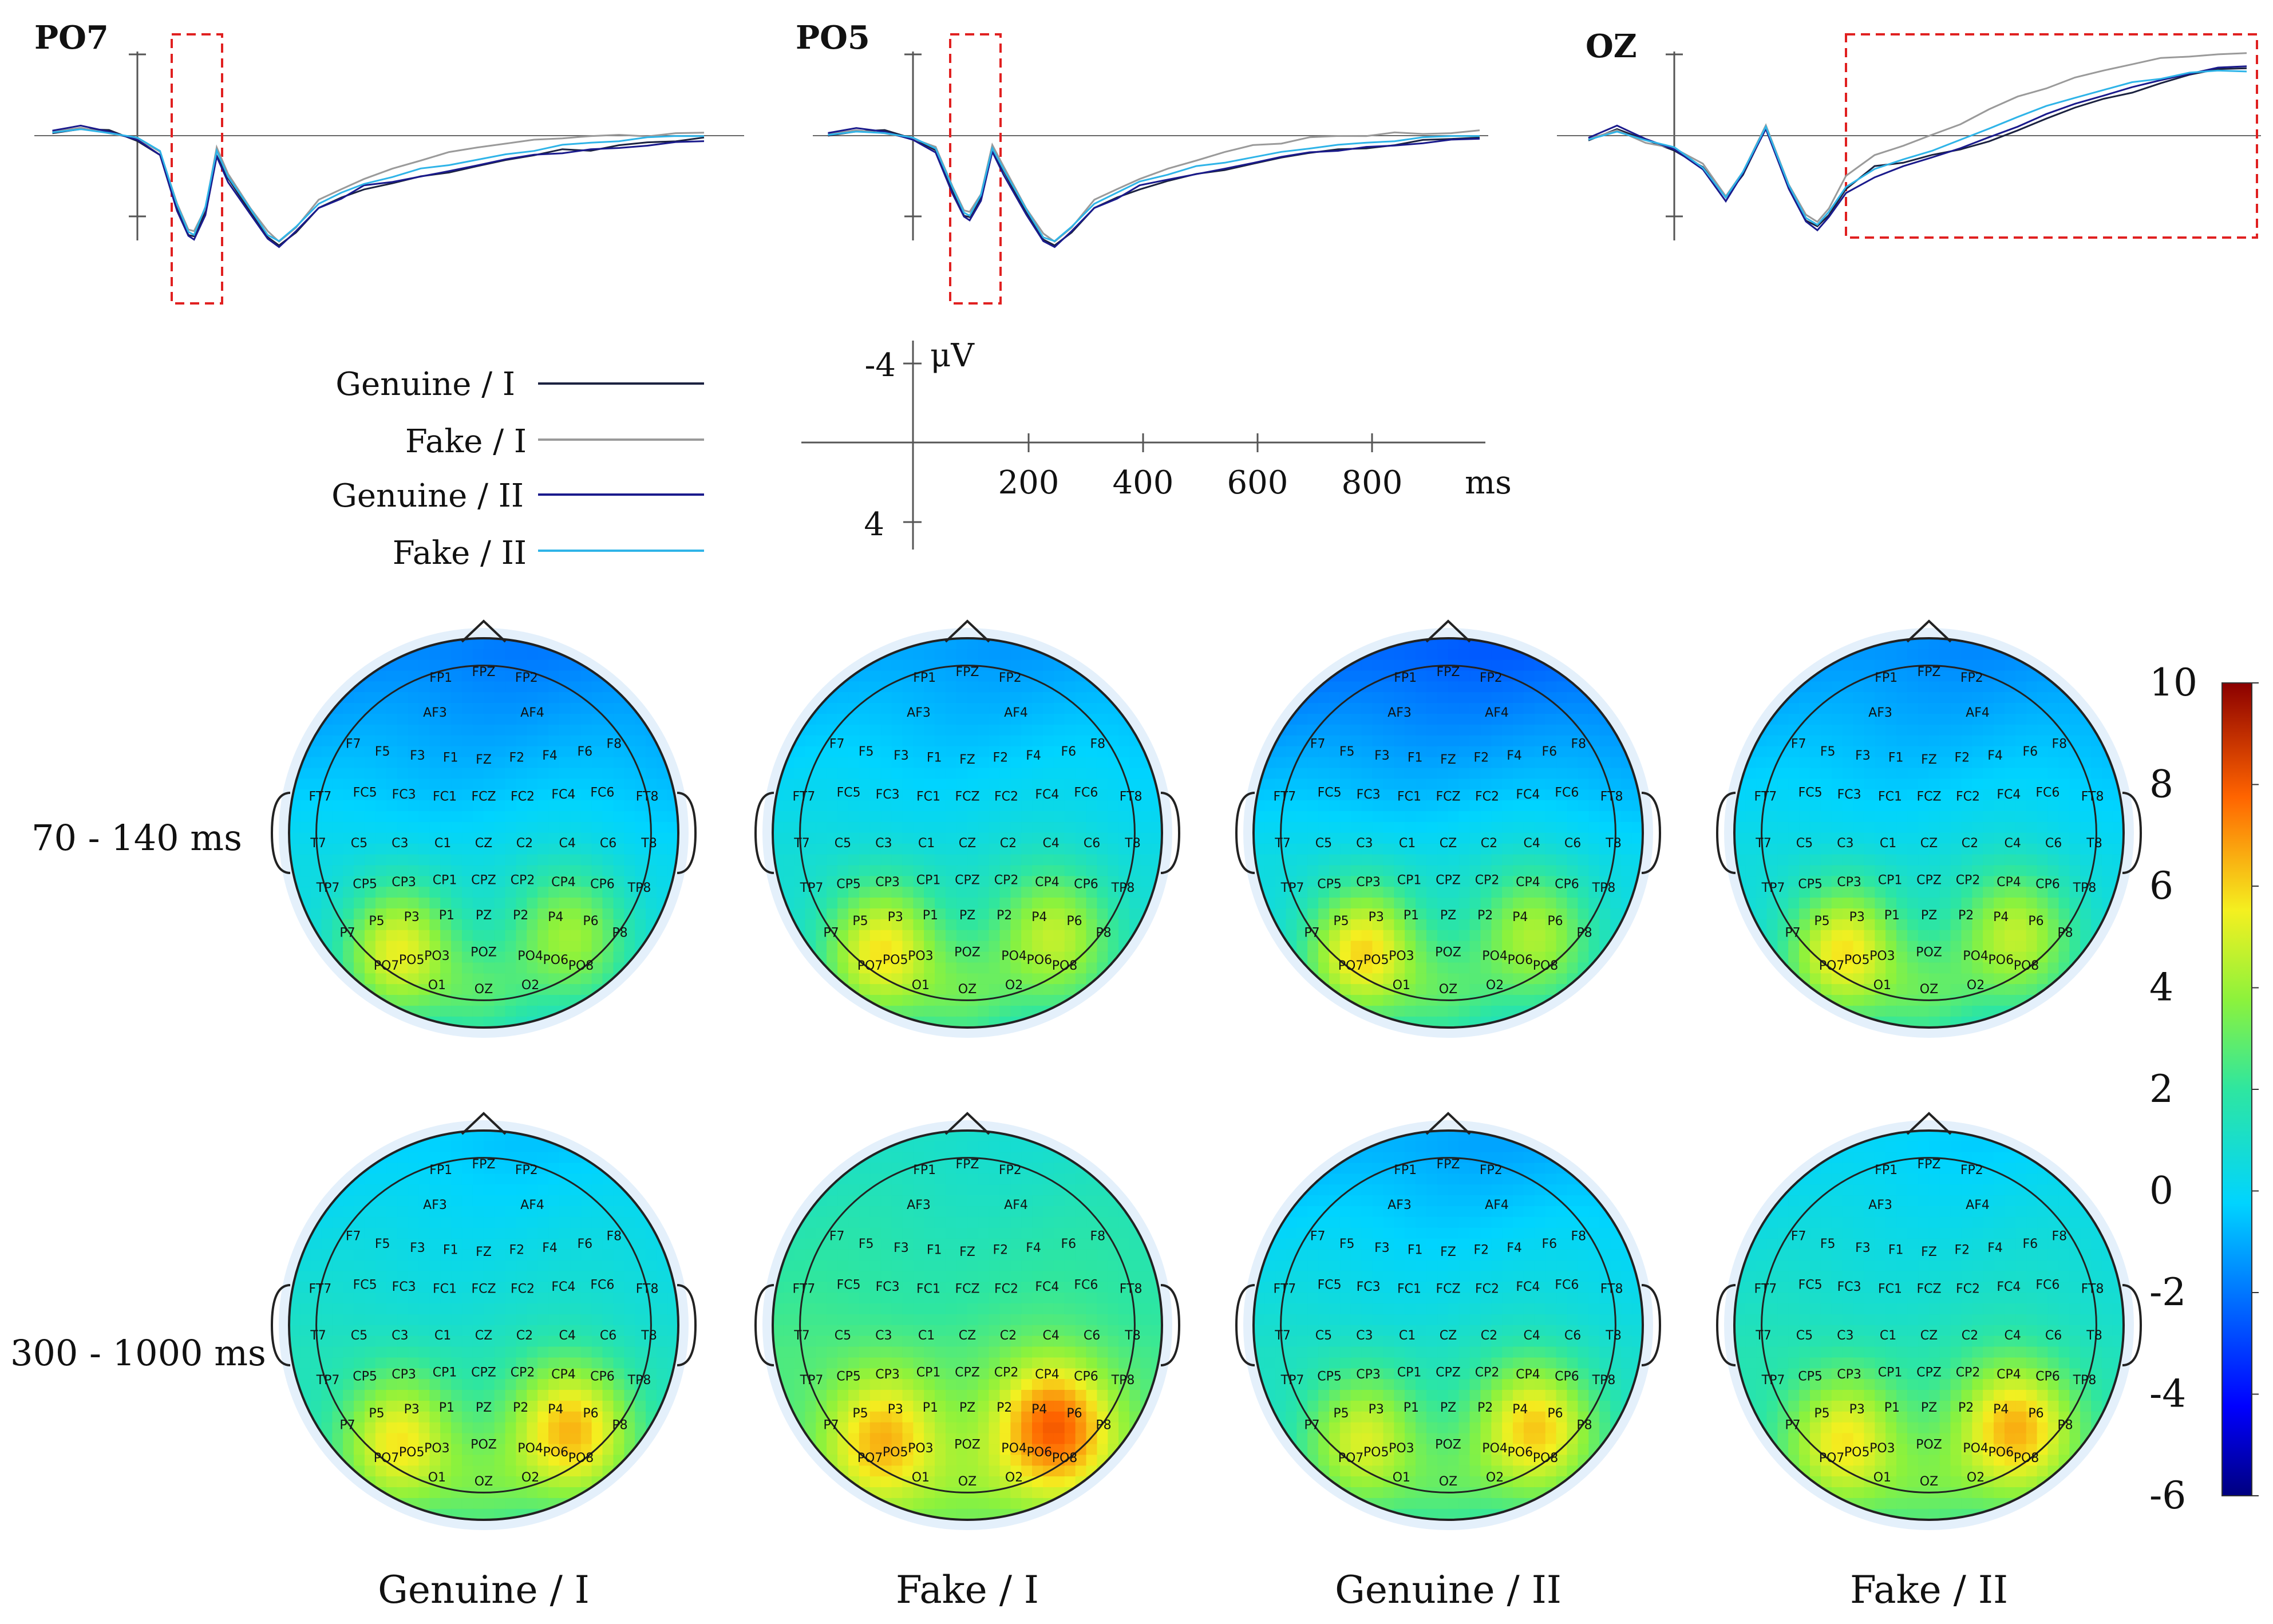  I want to click on electrode-label: C3, so click(883, 843).